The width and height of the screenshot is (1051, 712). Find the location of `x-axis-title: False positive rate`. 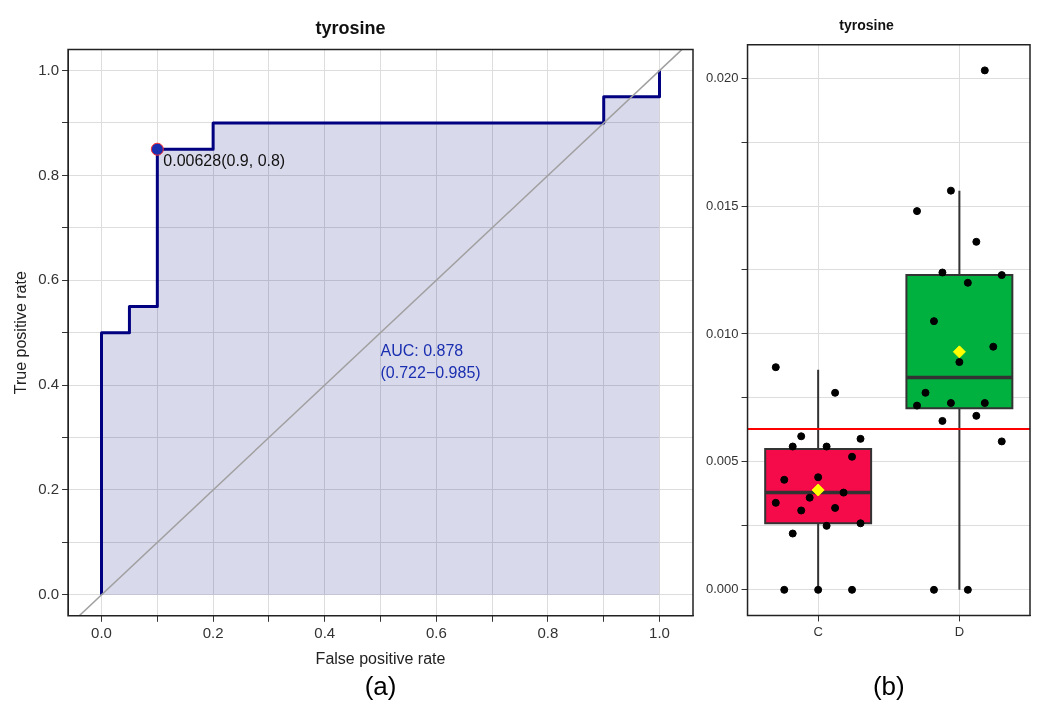

x-axis-title: False positive rate is located at coordinates (380, 658).